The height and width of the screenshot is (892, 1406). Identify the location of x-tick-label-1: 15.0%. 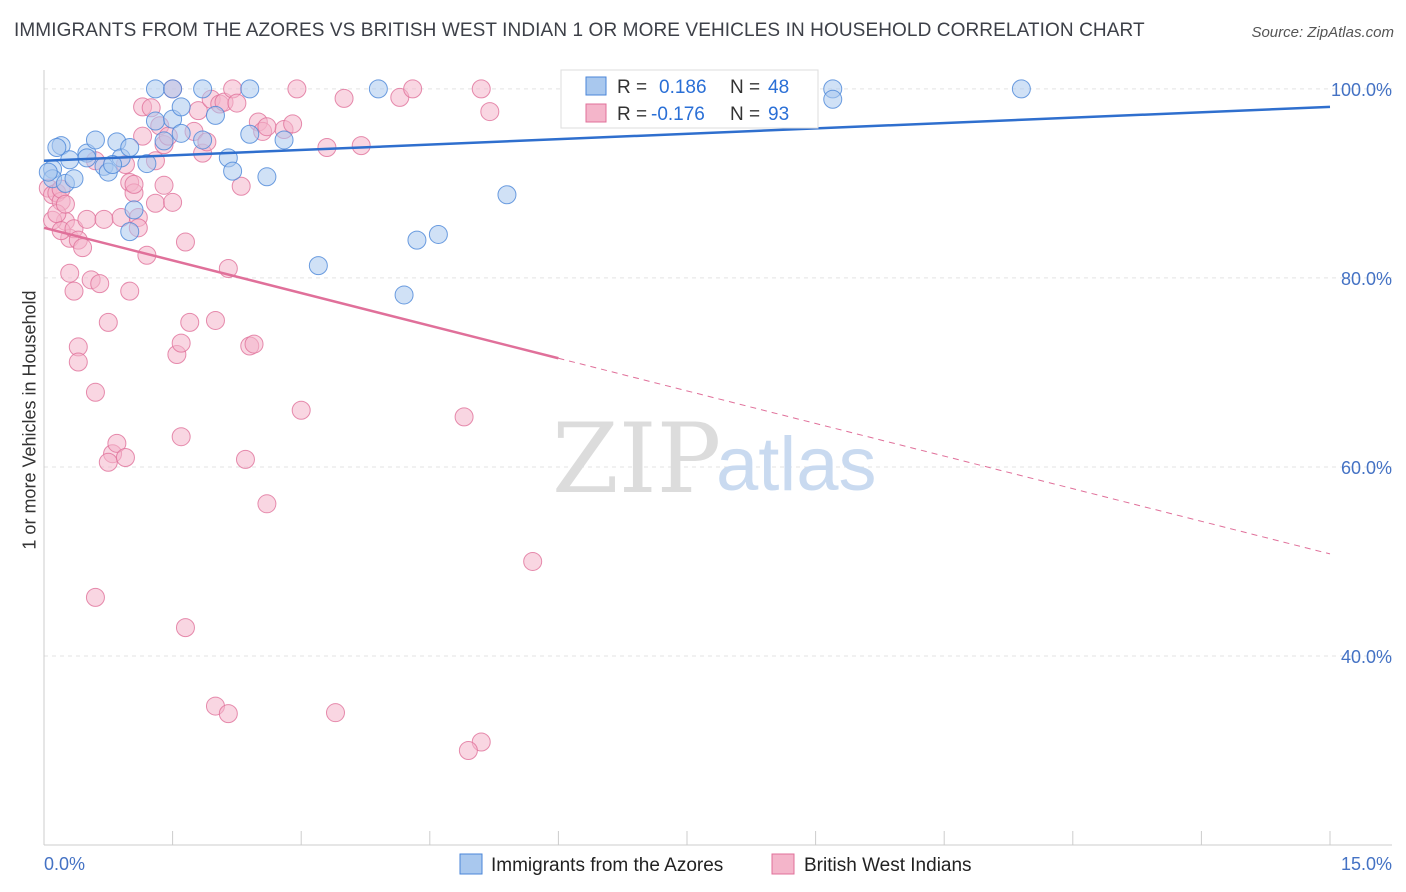
(1366, 864).